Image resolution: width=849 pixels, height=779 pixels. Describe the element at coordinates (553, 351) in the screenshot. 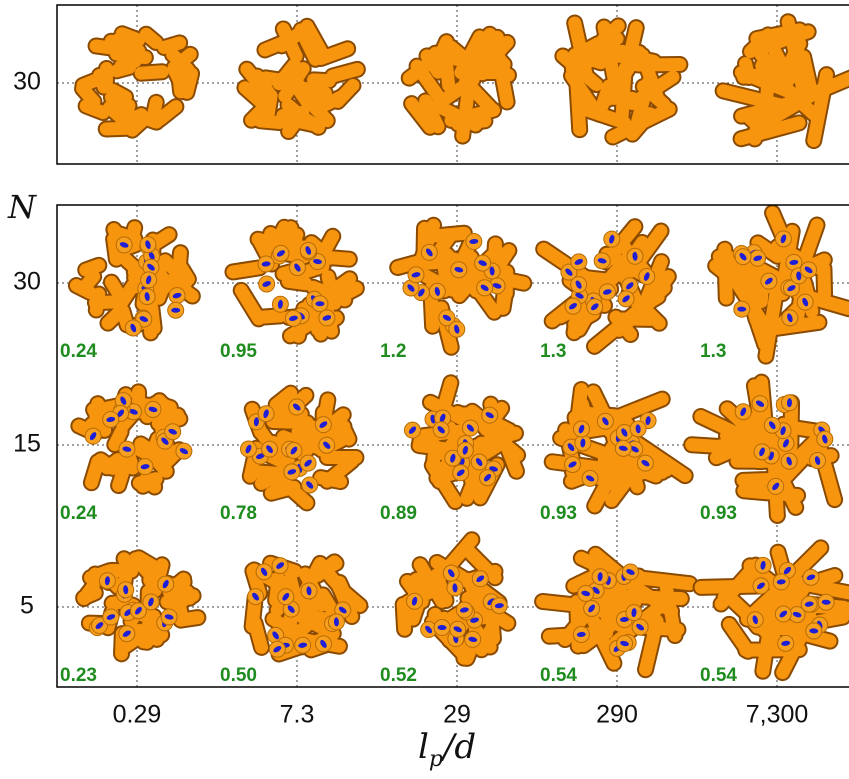

I see `ratio-label: 1.3` at that location.